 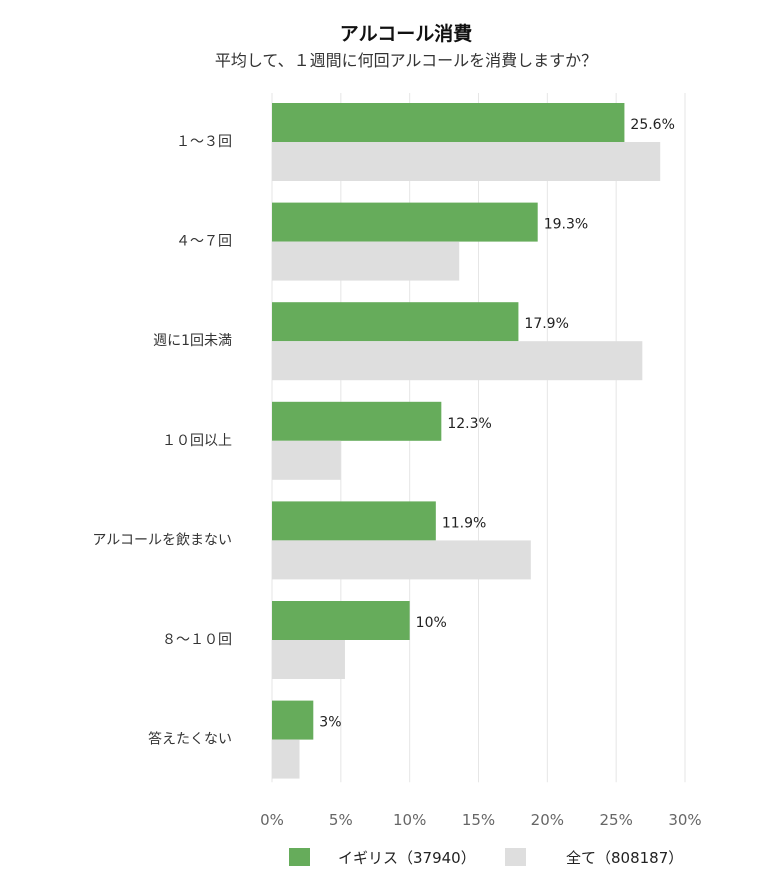 I want to click on x-tick-label: 0%, so click(x=272, y=820).